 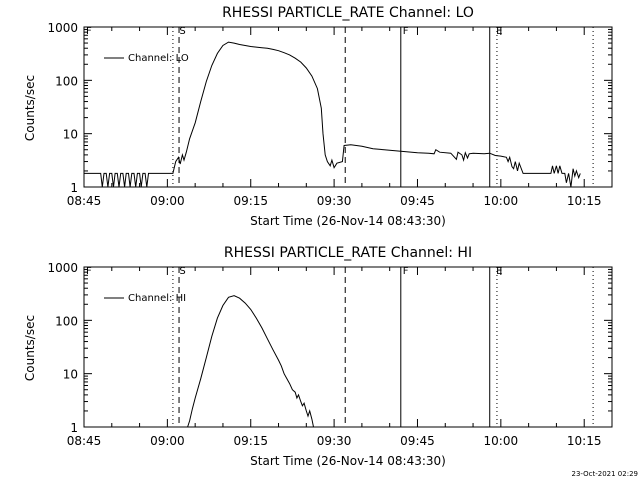 What do you see at coordinates (157, 298) in the screenshot?
I see `legend-label: Channel: HI` at bounding box center [157, 298].